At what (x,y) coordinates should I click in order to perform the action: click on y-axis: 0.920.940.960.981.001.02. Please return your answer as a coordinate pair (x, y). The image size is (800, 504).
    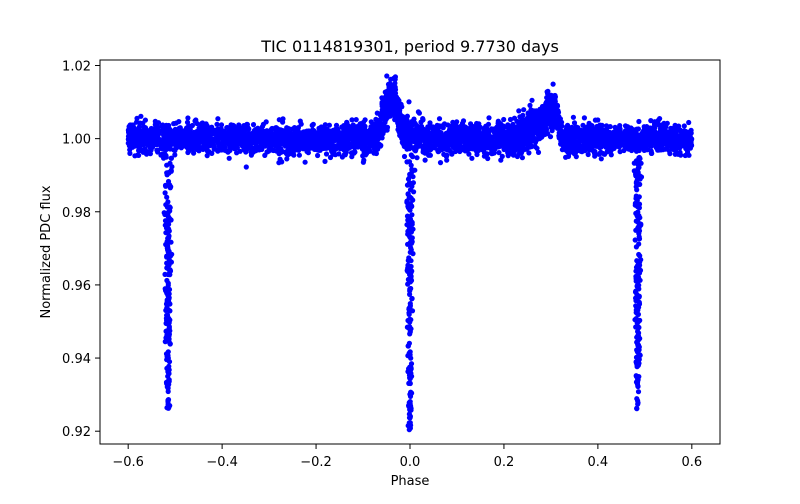
    Looking at the image, I should click on (81, 249).